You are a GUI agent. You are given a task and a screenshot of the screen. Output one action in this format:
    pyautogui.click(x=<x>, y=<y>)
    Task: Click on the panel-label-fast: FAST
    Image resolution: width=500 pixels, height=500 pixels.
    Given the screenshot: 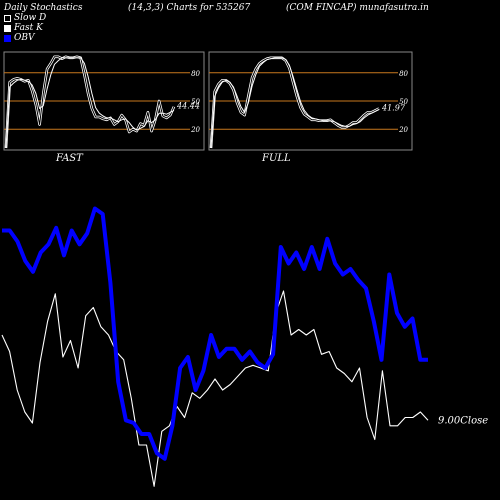 What is the action you would take?
    pyautogui.click(x=69, y=158)
    